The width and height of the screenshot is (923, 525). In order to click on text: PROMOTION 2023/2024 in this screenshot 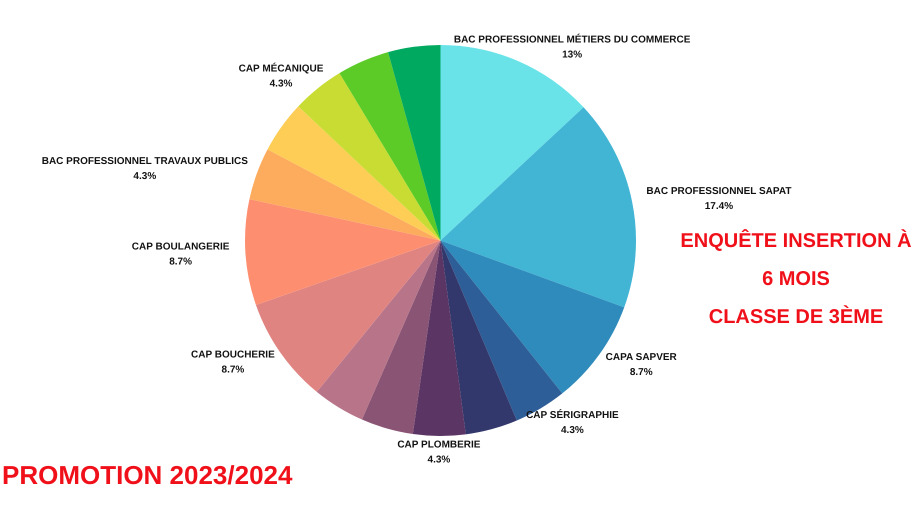, I will do `click(147, 475)`.